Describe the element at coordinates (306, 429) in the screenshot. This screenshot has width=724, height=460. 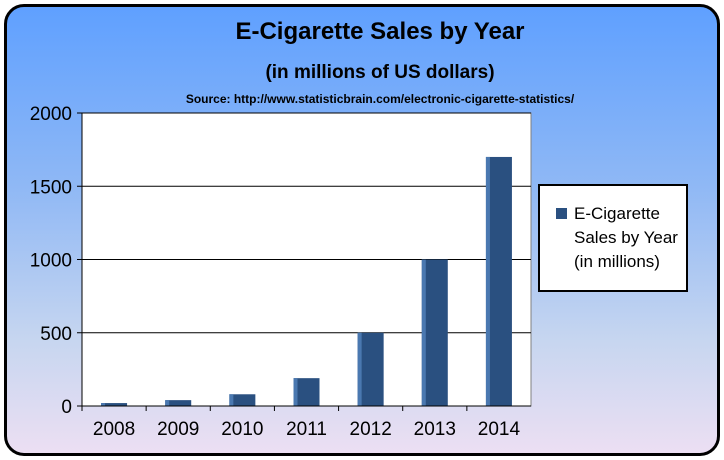
I see `x-tick-label: 2011` at that location.